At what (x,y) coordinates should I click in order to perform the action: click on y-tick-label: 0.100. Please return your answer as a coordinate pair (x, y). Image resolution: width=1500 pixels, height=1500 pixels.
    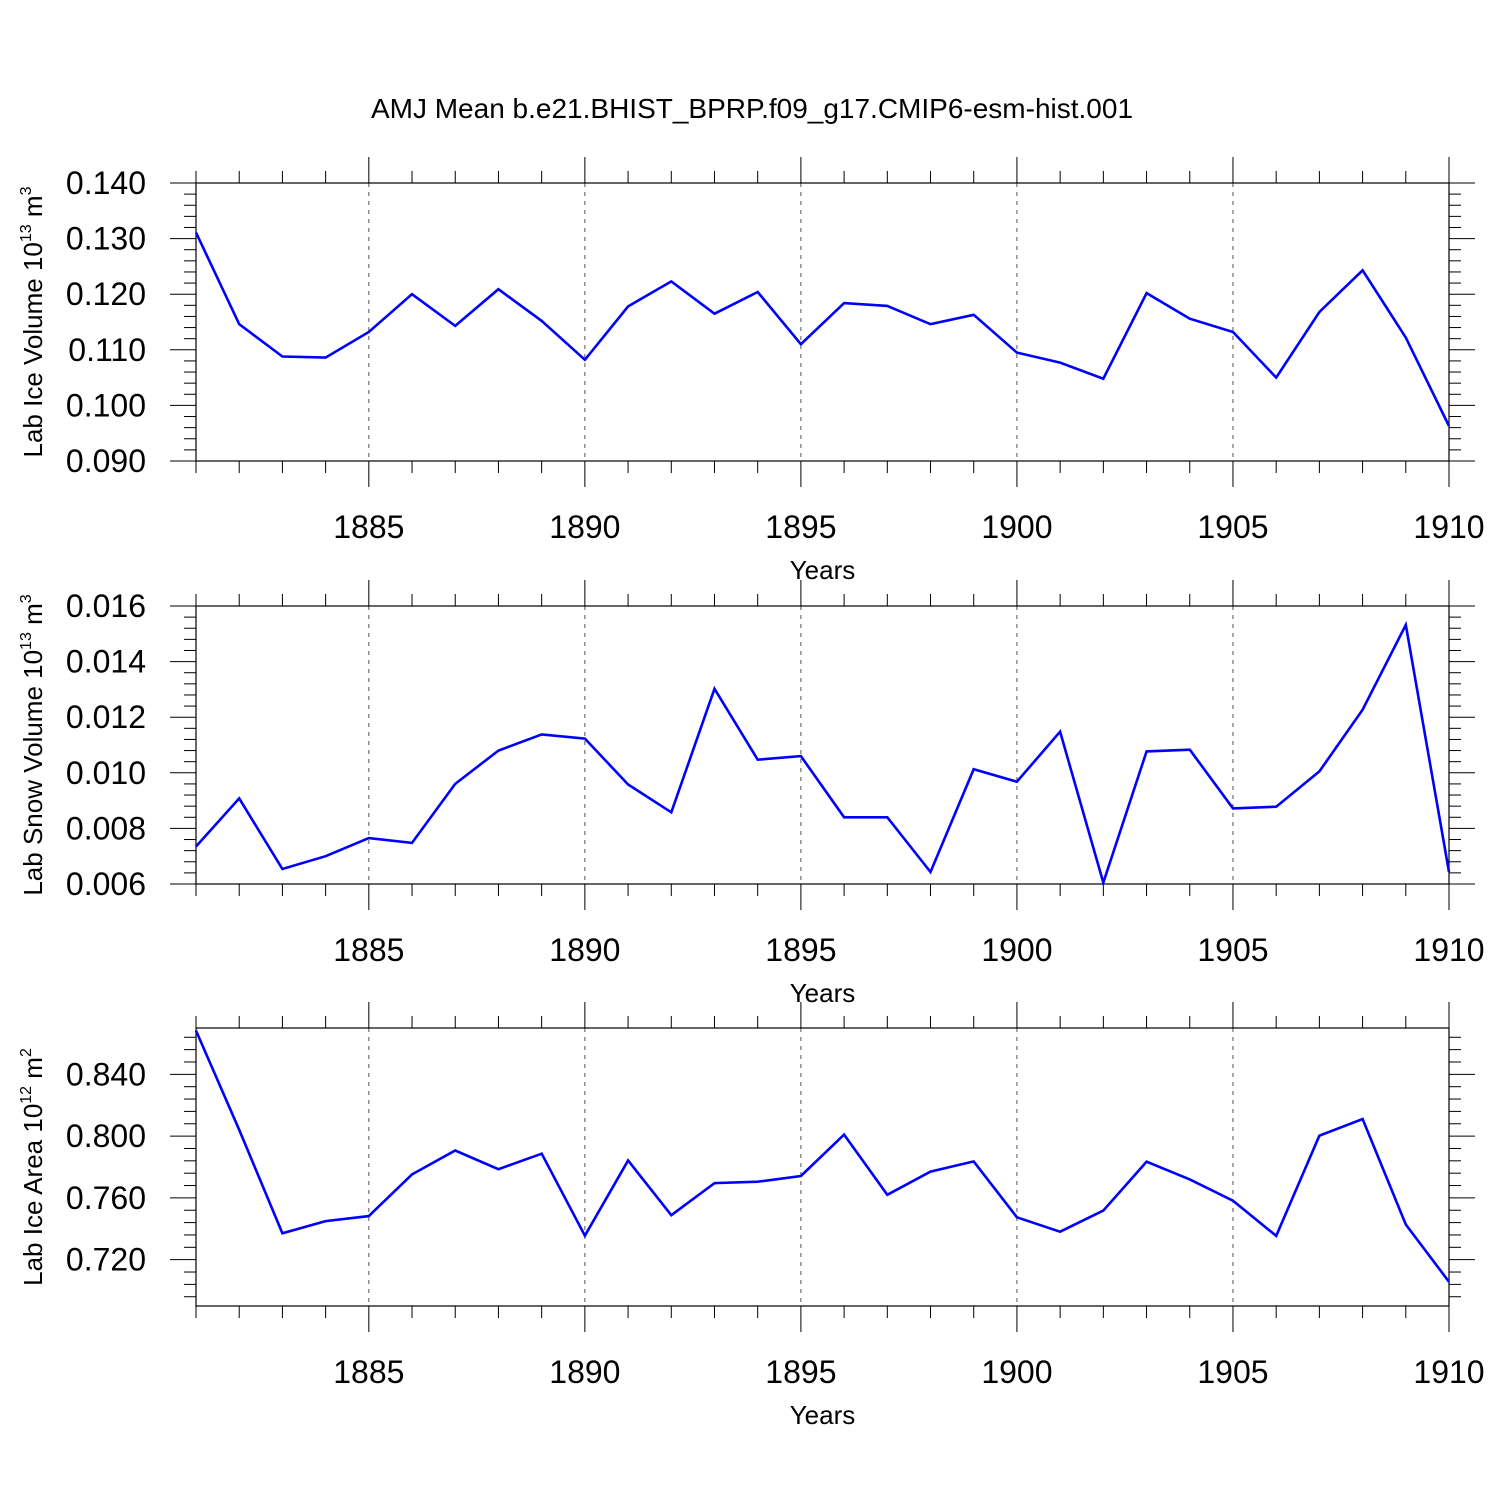
    Looking at the image, I should click on (106, 405).